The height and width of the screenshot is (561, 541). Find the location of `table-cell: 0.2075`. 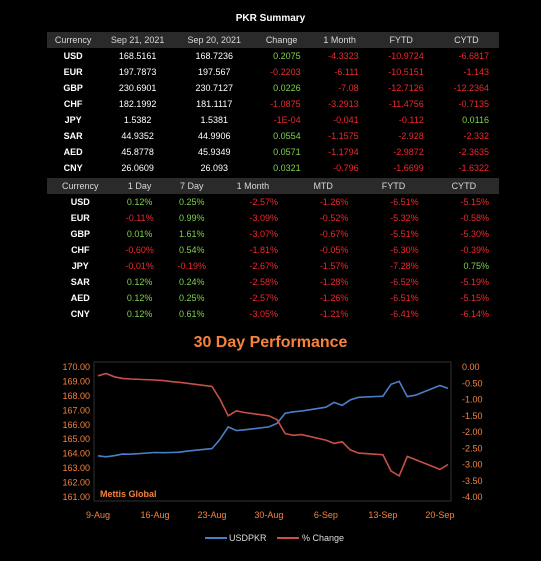

table-cell: 0.2075 is located at coordinates (287, 56).